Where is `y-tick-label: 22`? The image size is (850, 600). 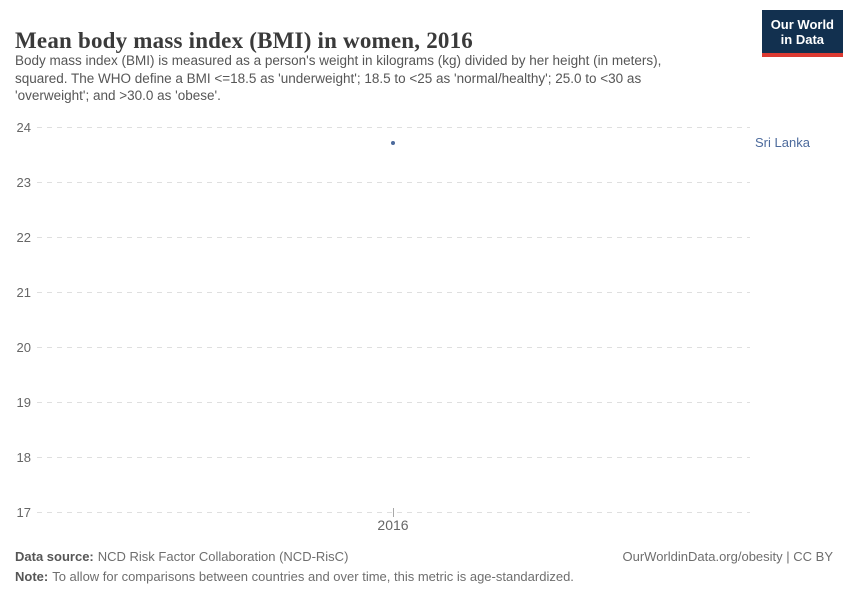 y-tick-label: 22 is located at coordinates (23, 237).